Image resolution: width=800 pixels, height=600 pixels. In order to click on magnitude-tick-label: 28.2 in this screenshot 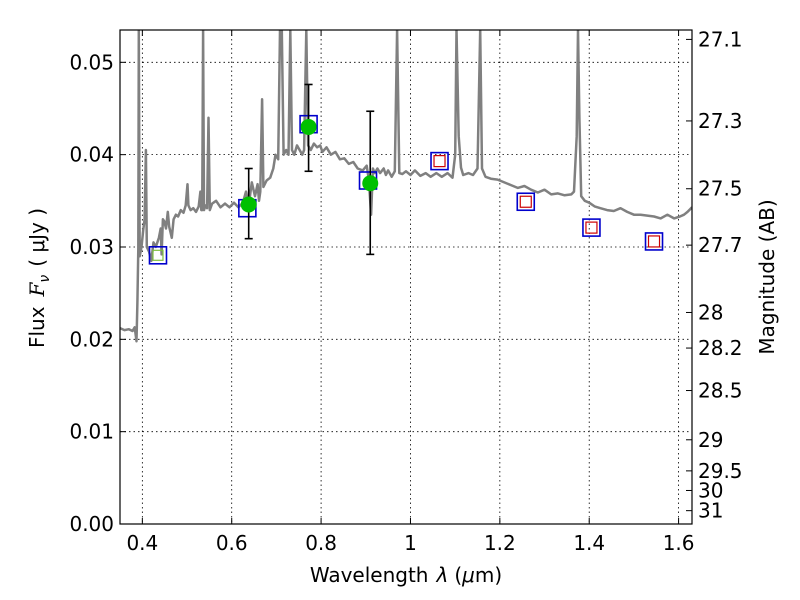, I will do `click(720, 348)`.